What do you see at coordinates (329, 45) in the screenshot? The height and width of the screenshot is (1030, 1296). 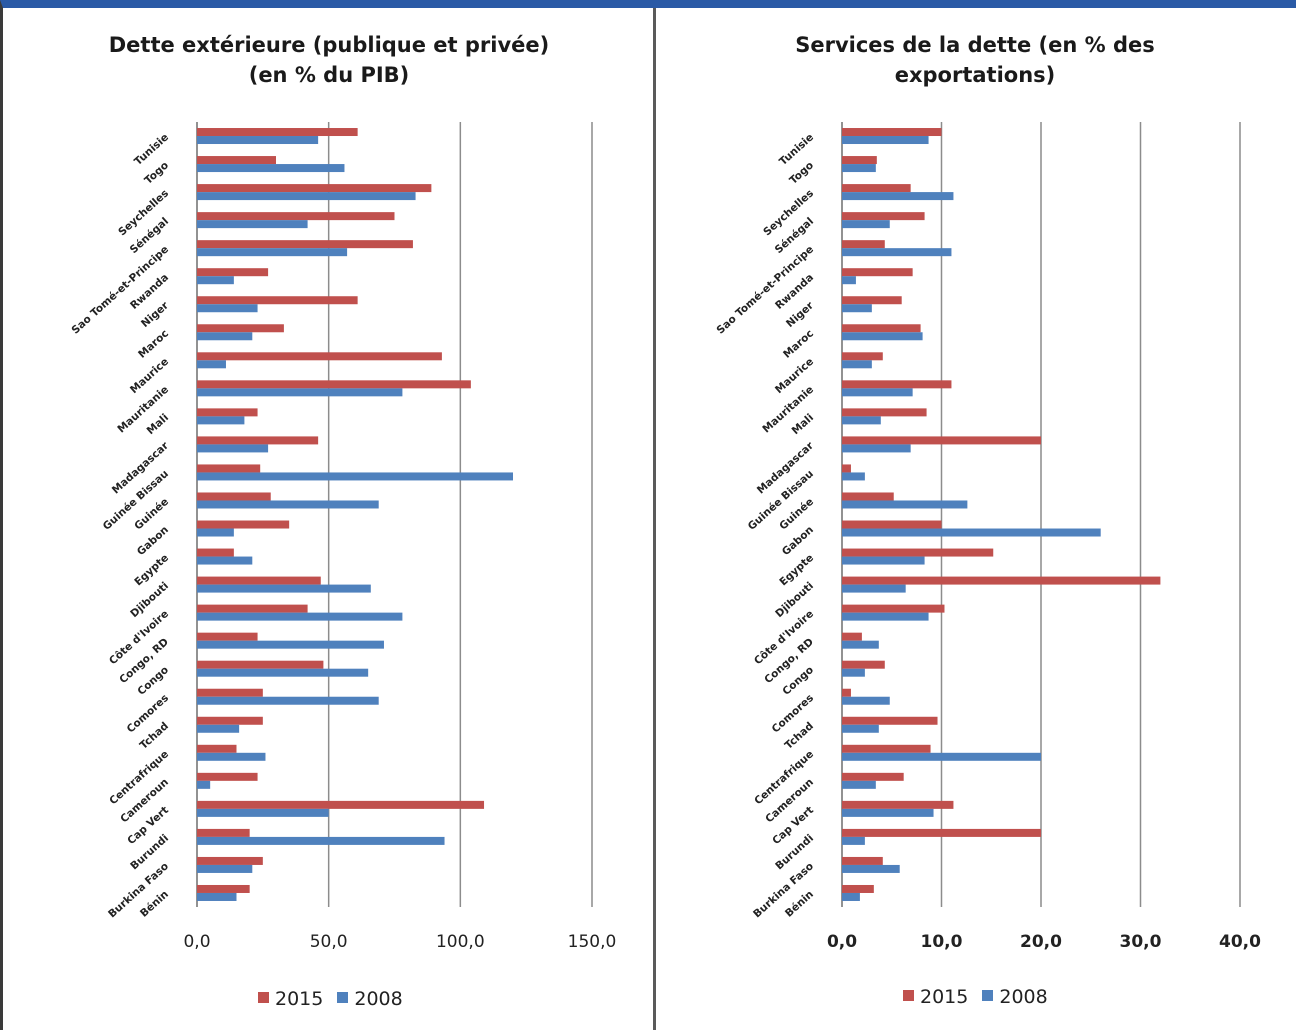 I see `chart-title-line-1: Dette extérieure (publique et privée)` at bounding box center [329, 45].